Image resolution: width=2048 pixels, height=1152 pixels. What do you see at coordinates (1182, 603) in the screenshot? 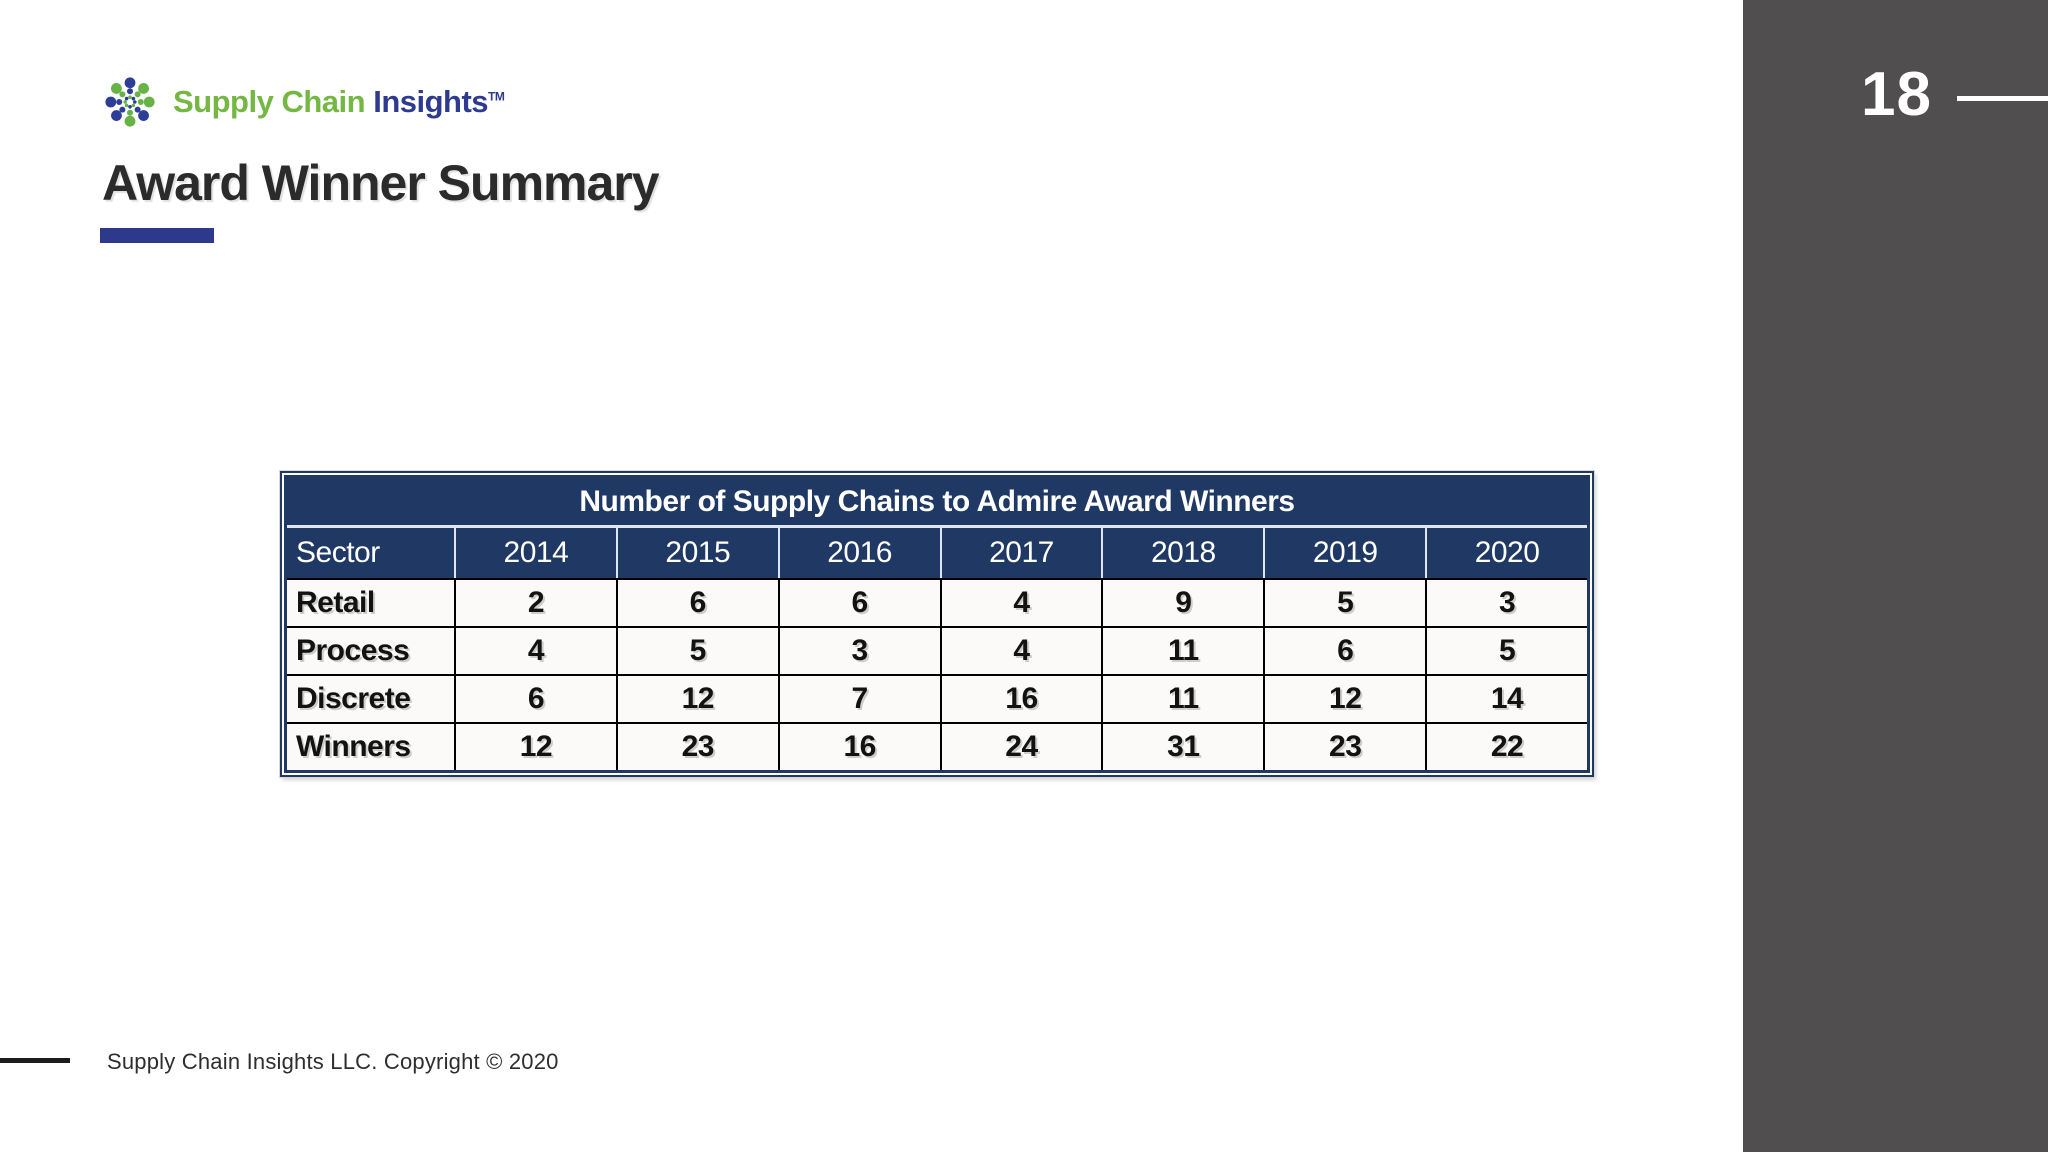
I see `table-cell: 9` at bounding box center [1182, 603].